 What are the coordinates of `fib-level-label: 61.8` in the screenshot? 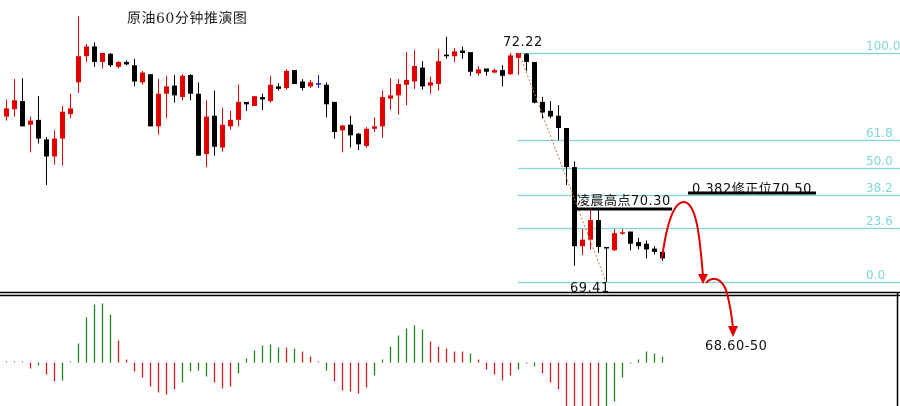 It's located at (879, 132).